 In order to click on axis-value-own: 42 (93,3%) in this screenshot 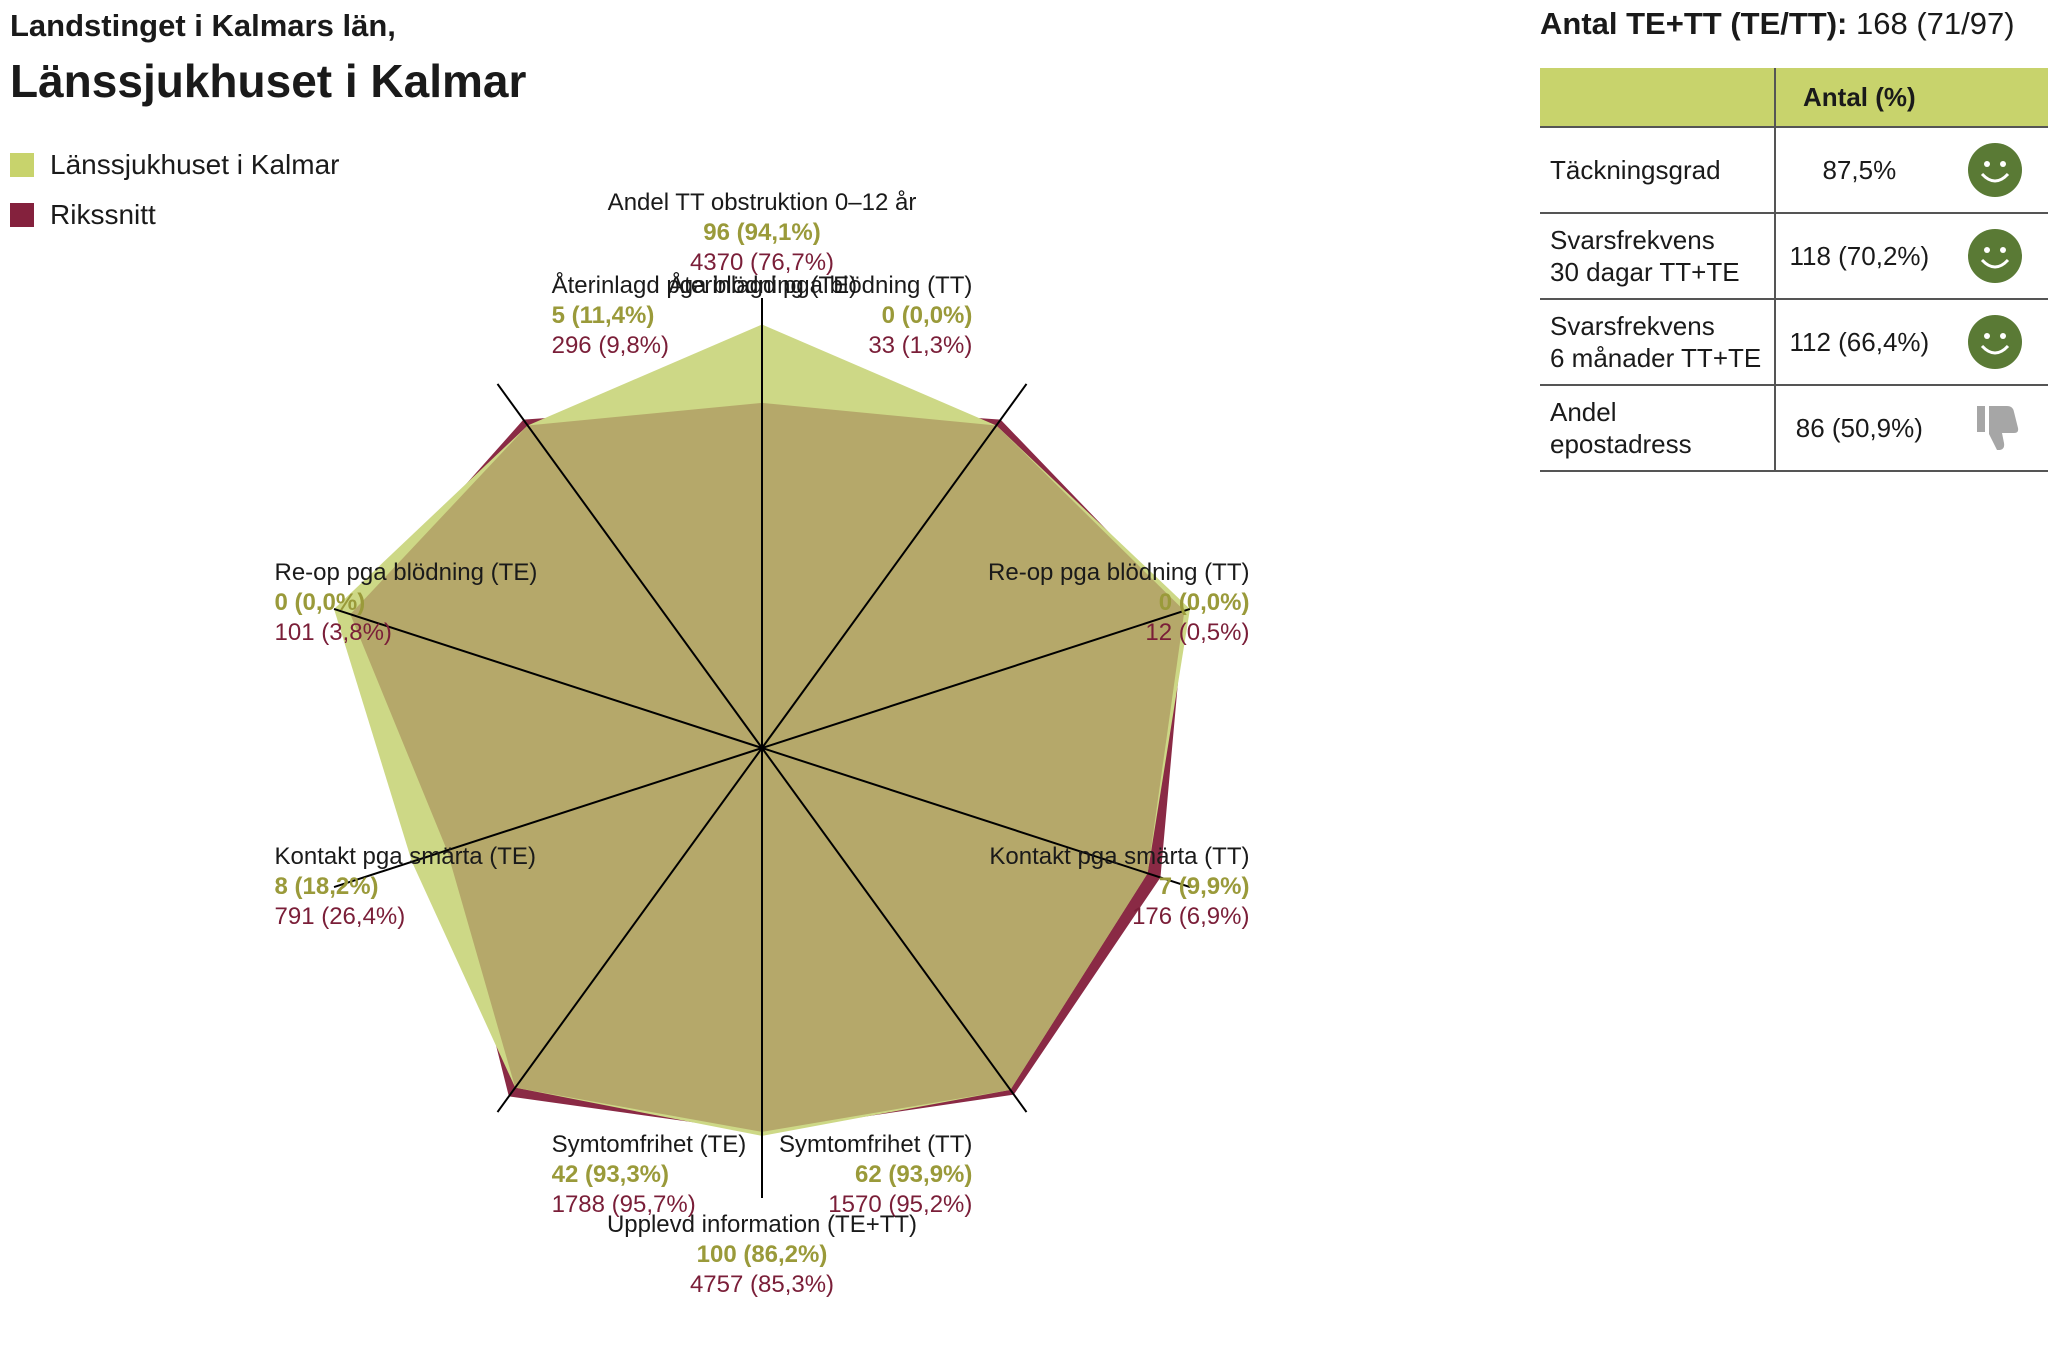, I will do `click(610, 1175)`.